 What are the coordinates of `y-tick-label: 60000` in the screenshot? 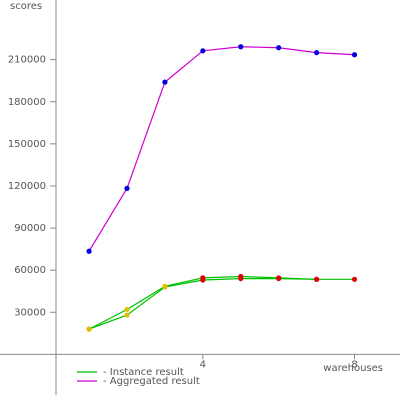 It's located at (30, 270).